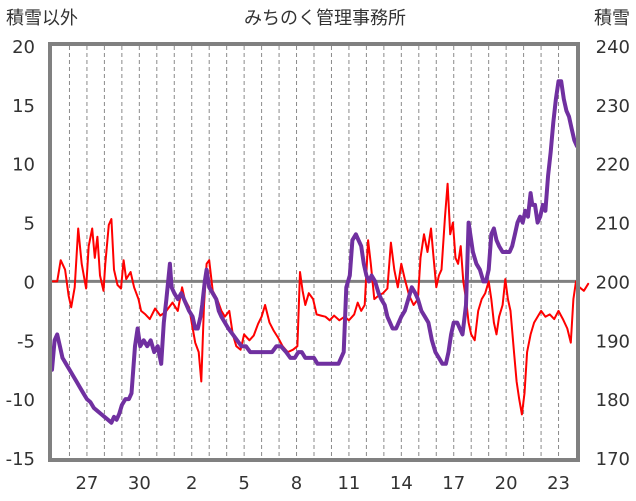 The image size is (636, 501). Describe the element at coordinates (20, 400) in the screenshot. I see `left-tick-label: -10` at that location.